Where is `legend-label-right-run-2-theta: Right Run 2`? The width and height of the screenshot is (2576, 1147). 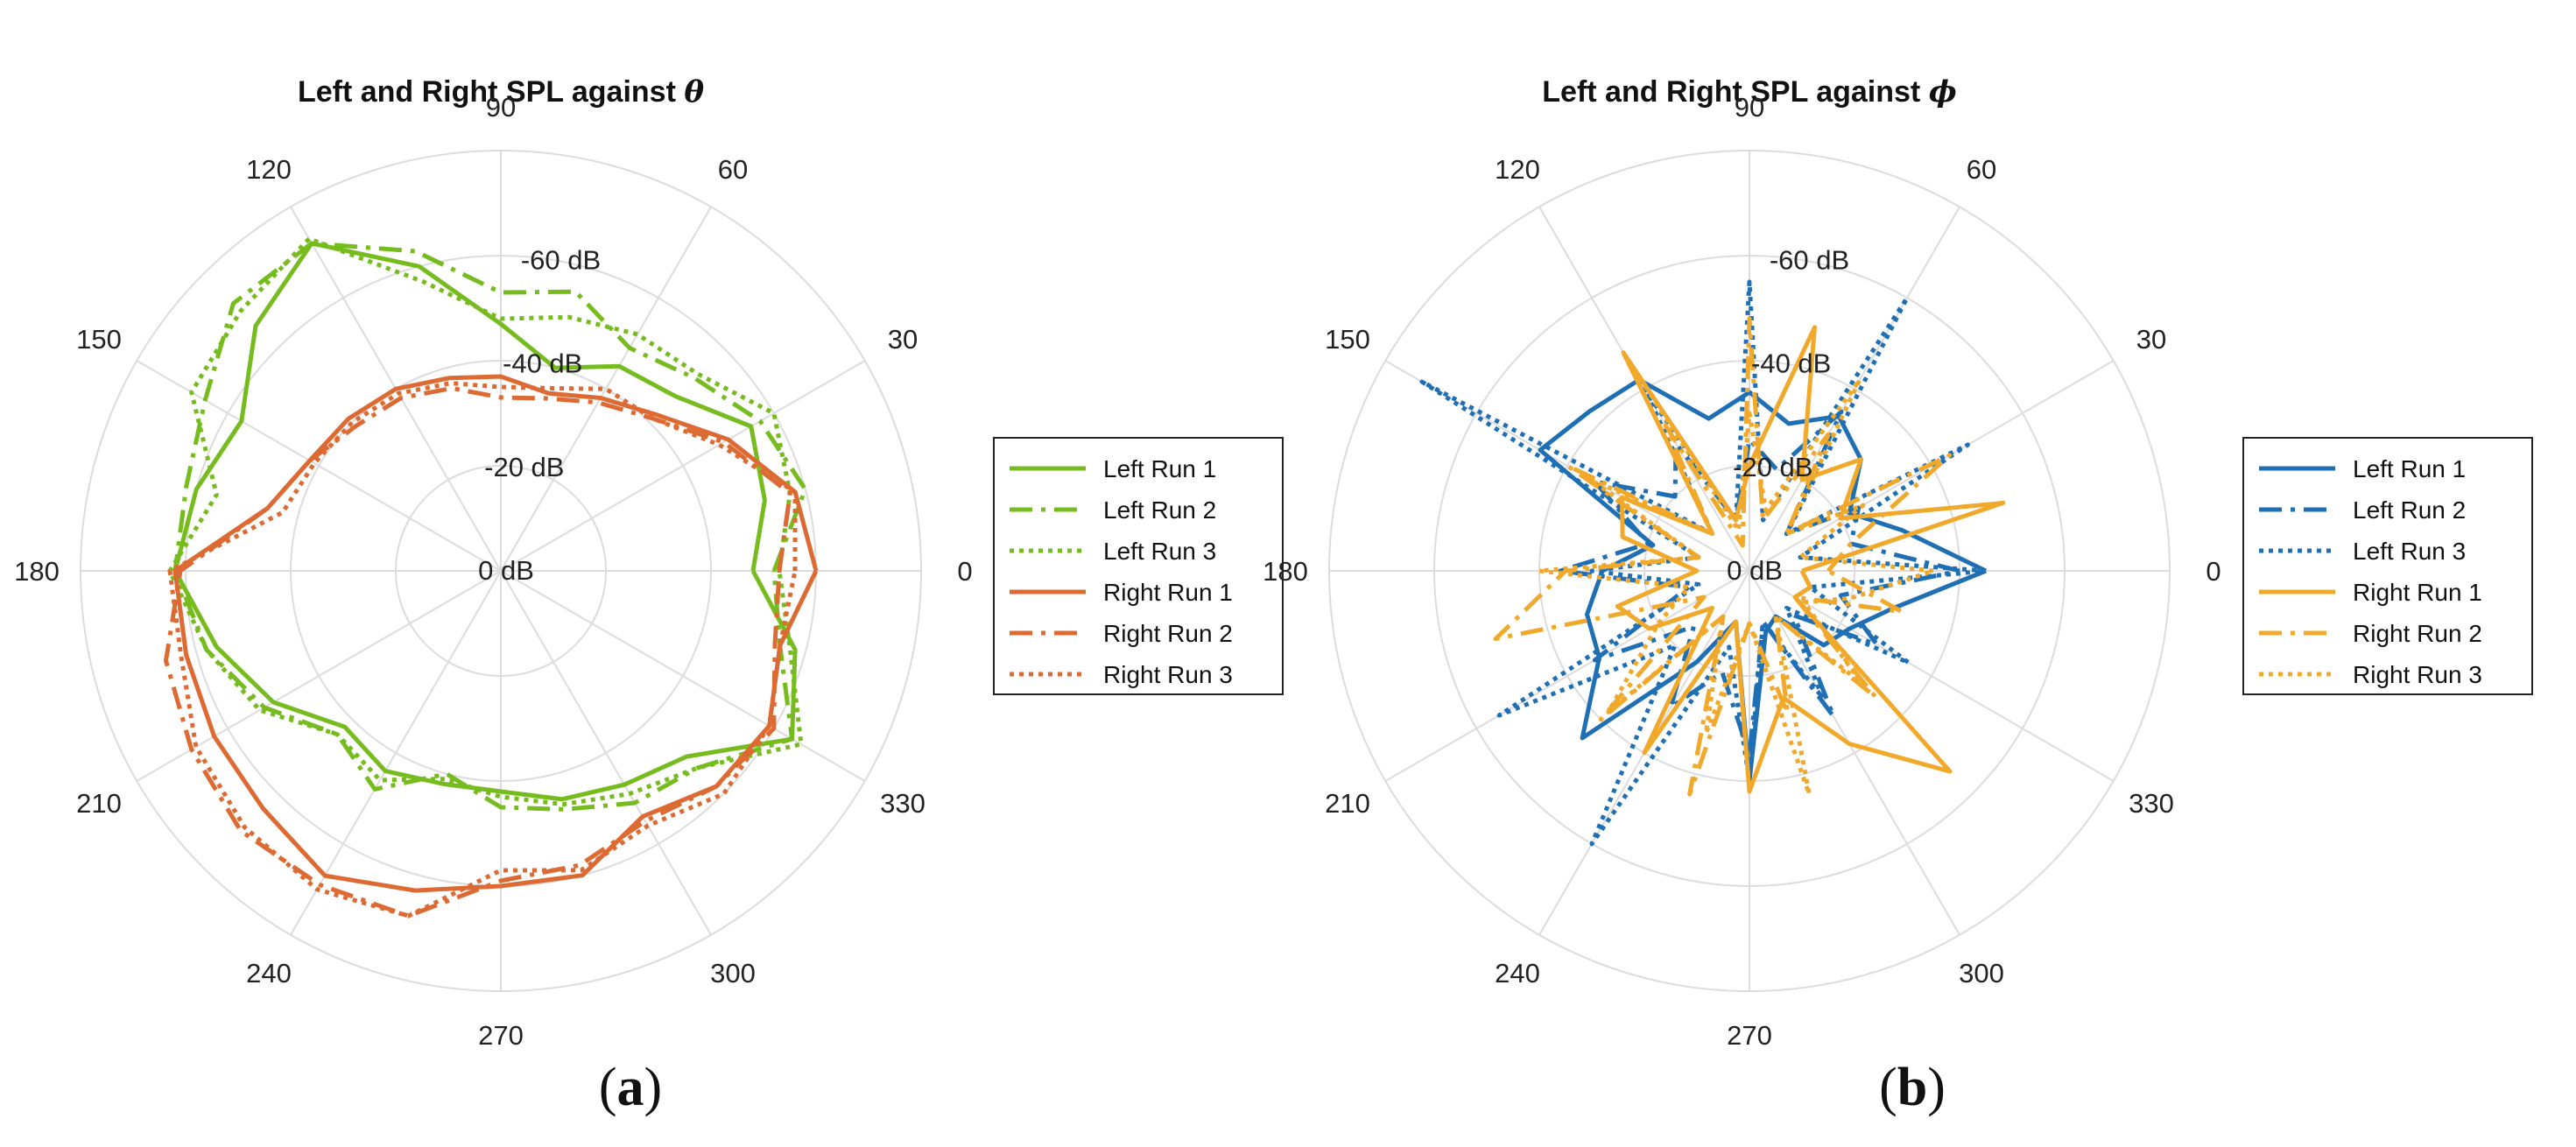
legend-label-right-run-2-theta: Right Run 2 is located at coordinates (1168, 633).